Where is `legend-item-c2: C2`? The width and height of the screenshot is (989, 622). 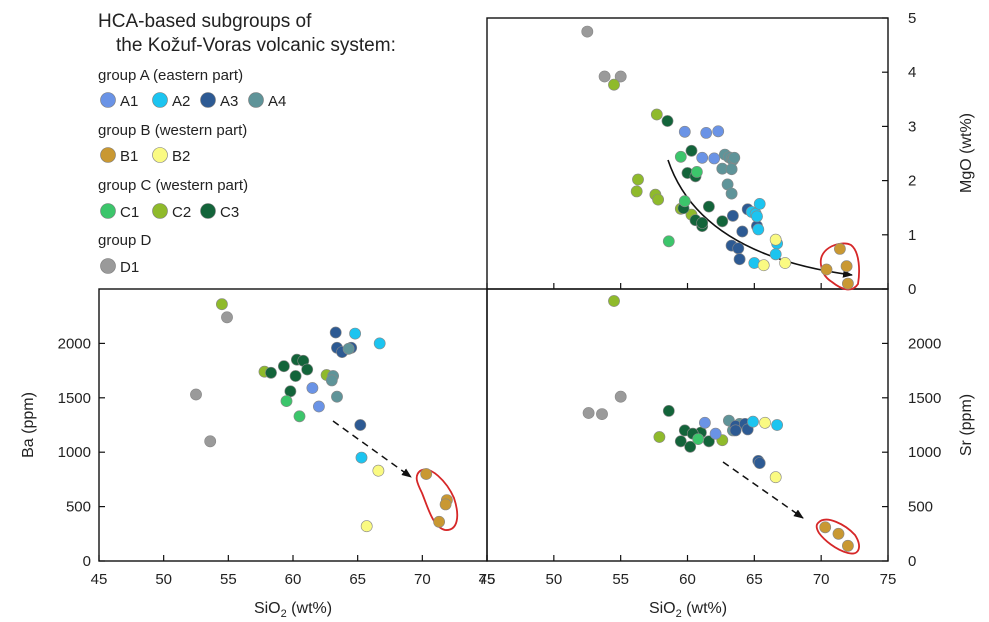 legend-item-c2: C2 is located at coordinates (171, 212).